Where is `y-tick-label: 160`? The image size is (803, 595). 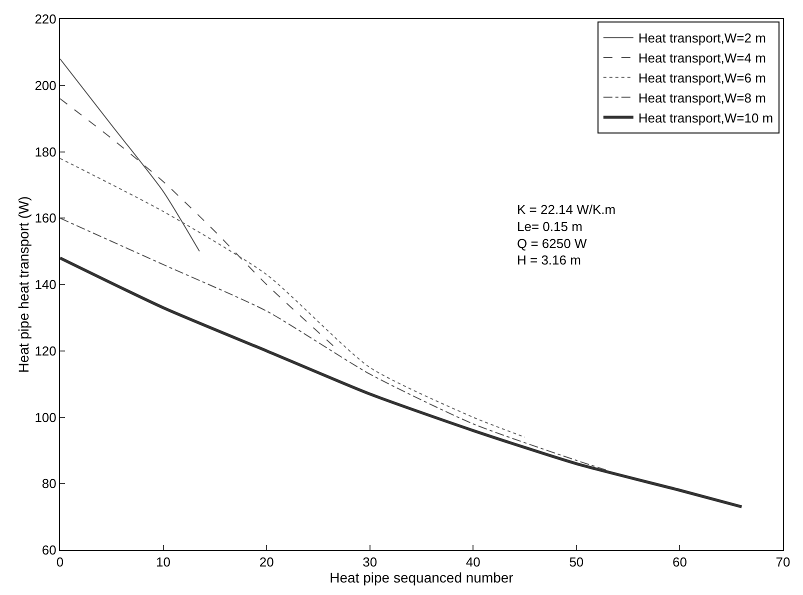
y-tick-label: 160 is located at coordinates (45, 218).